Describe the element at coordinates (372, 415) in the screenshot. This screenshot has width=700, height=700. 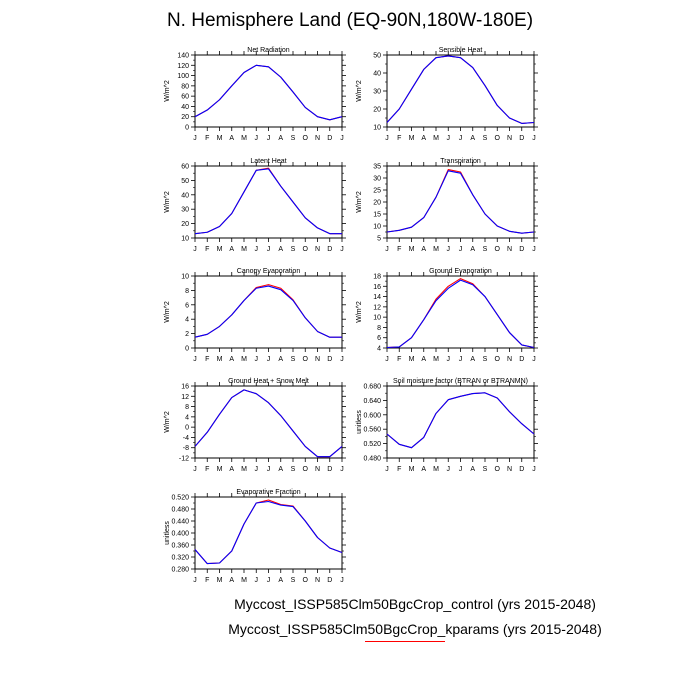
I see `y-tick-label: 0.600` at that location.